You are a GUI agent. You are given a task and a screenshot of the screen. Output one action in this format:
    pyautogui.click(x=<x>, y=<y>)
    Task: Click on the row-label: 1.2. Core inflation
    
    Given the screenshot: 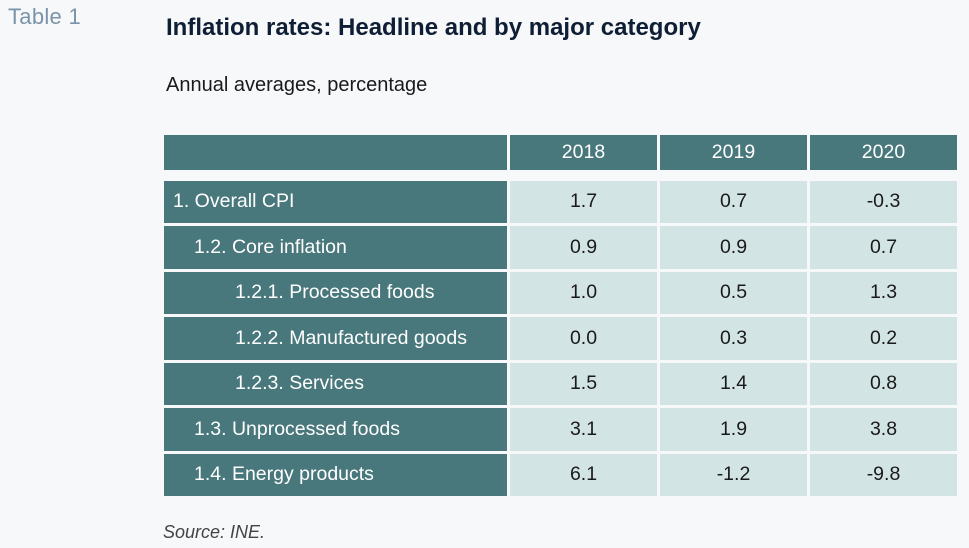 What is the action you would take?
    pyautogui.click(x=335, y=247)
    